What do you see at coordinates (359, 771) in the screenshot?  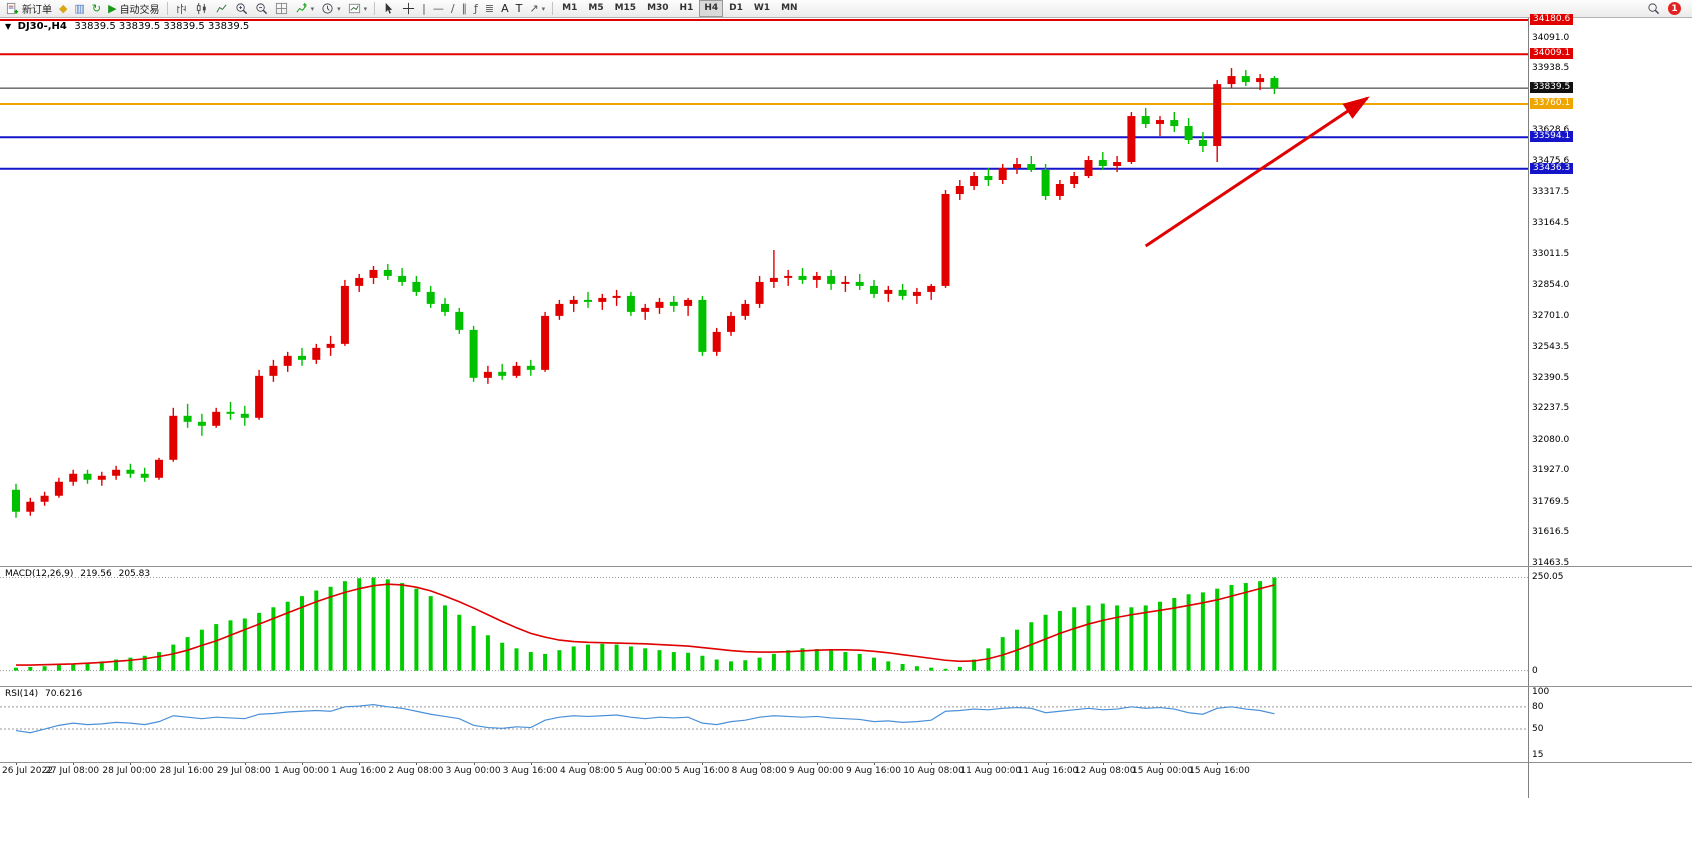 I see `time-label: 1 Aug 16:00` at bounding box center [359, 771].